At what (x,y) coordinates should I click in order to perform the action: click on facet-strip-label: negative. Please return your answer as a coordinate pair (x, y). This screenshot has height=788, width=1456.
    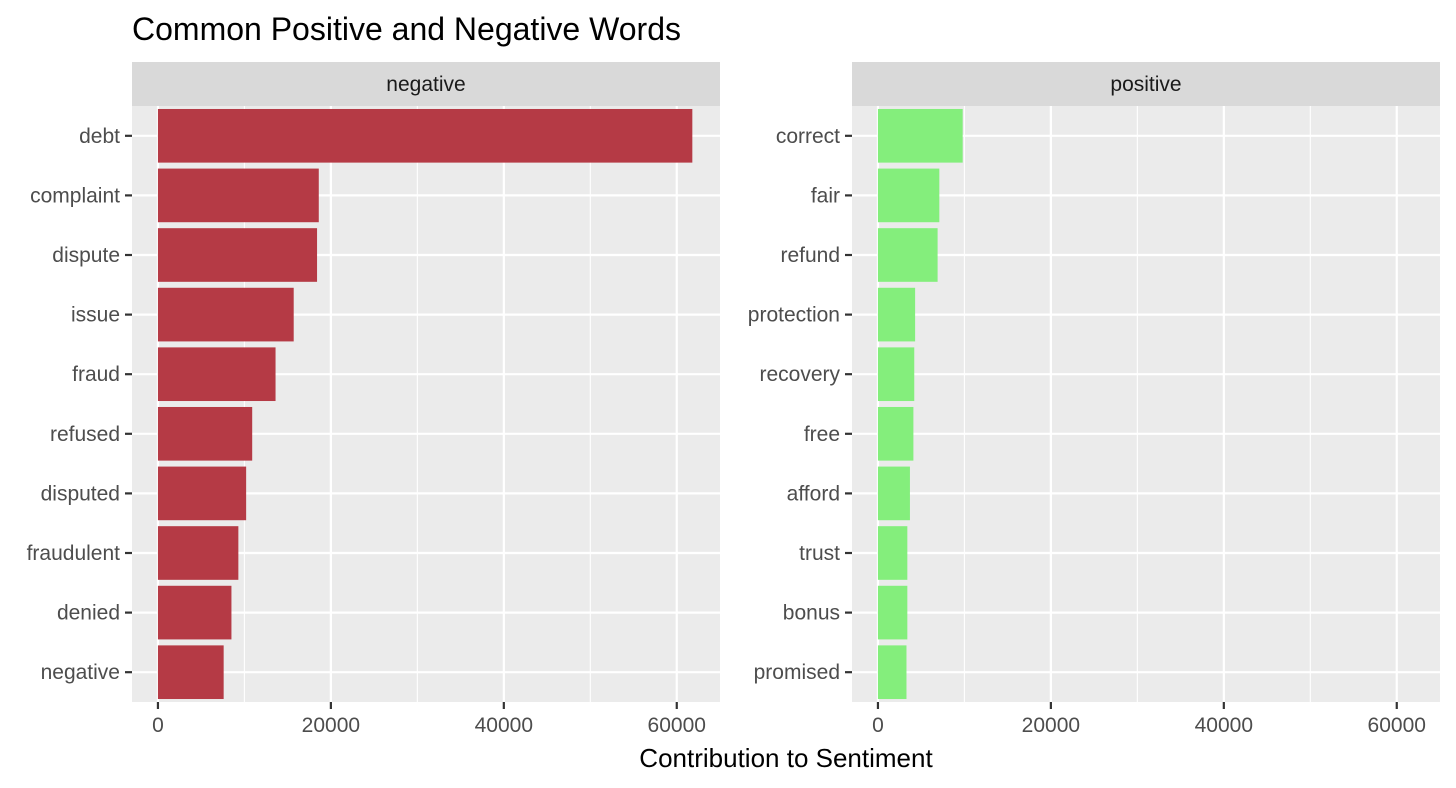
    Looking at the image, I should click on (425, 84).